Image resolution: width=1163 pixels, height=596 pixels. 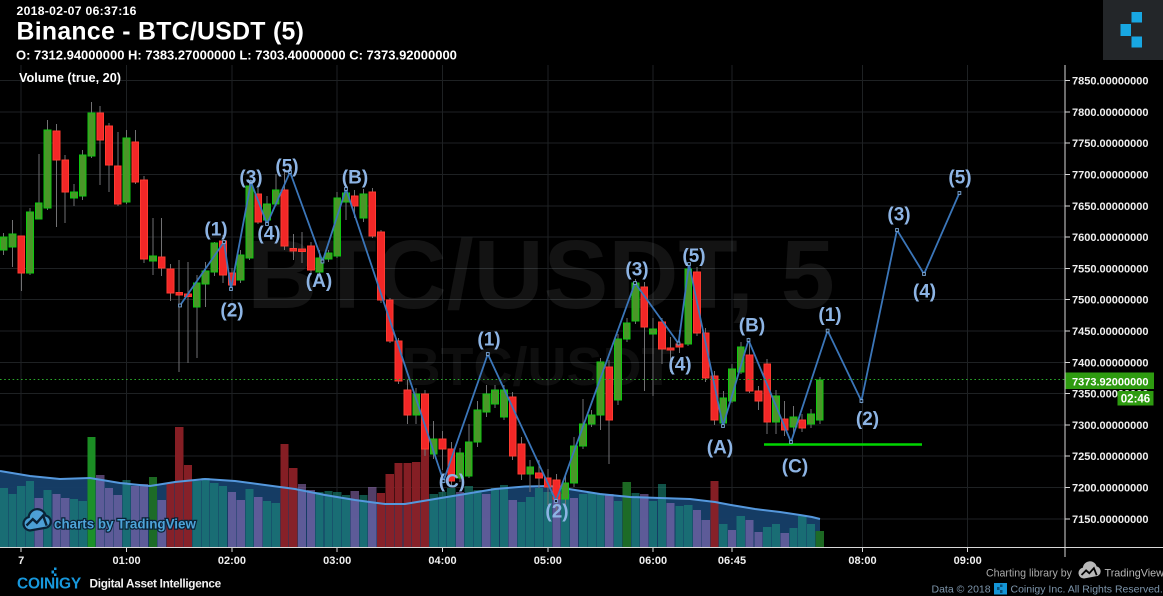 What do you see at coordinates (337, 561) in the screenshot?
I see `svg-text: 03:00` at bounding box center [337, 561].